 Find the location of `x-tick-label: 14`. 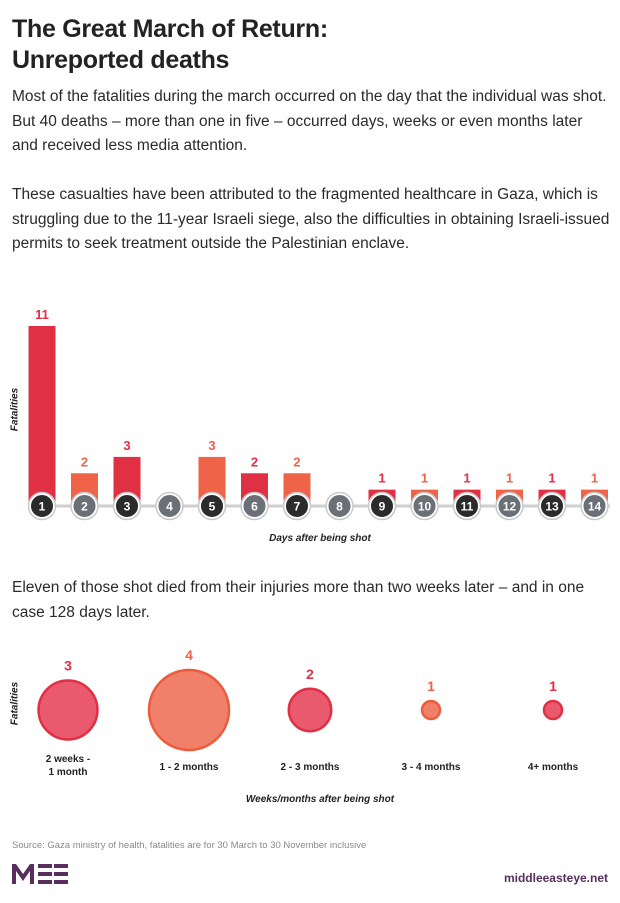

x-tick-label: 14 is located at coordinates (595, 507).